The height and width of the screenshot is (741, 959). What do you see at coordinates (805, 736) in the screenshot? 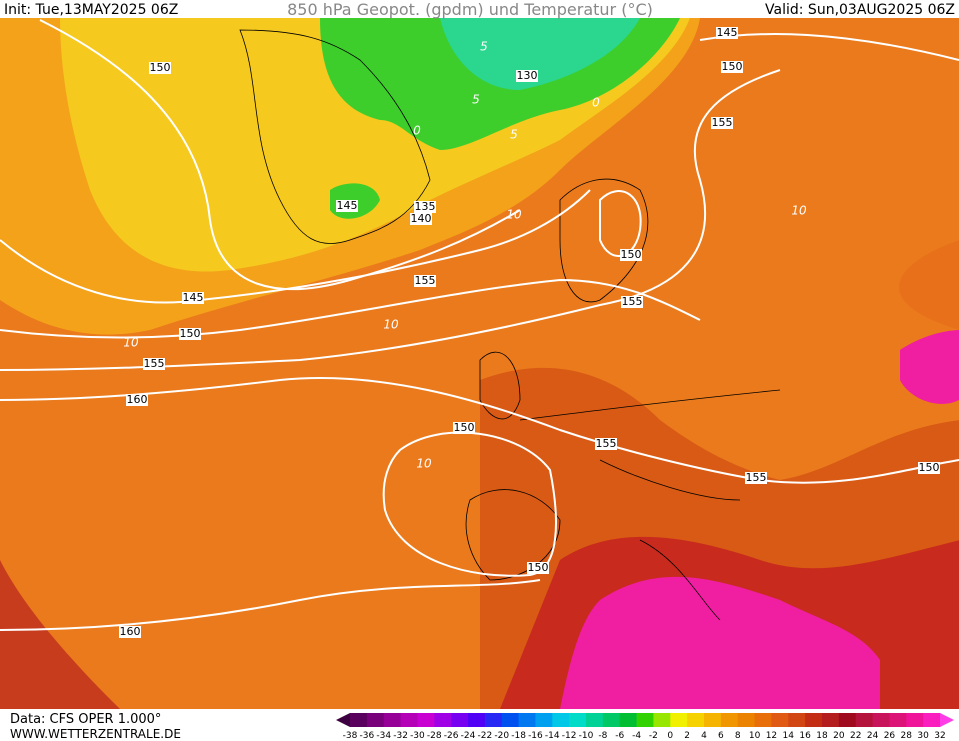
I see `legend-label: 16` at bounding box center [805, 736].